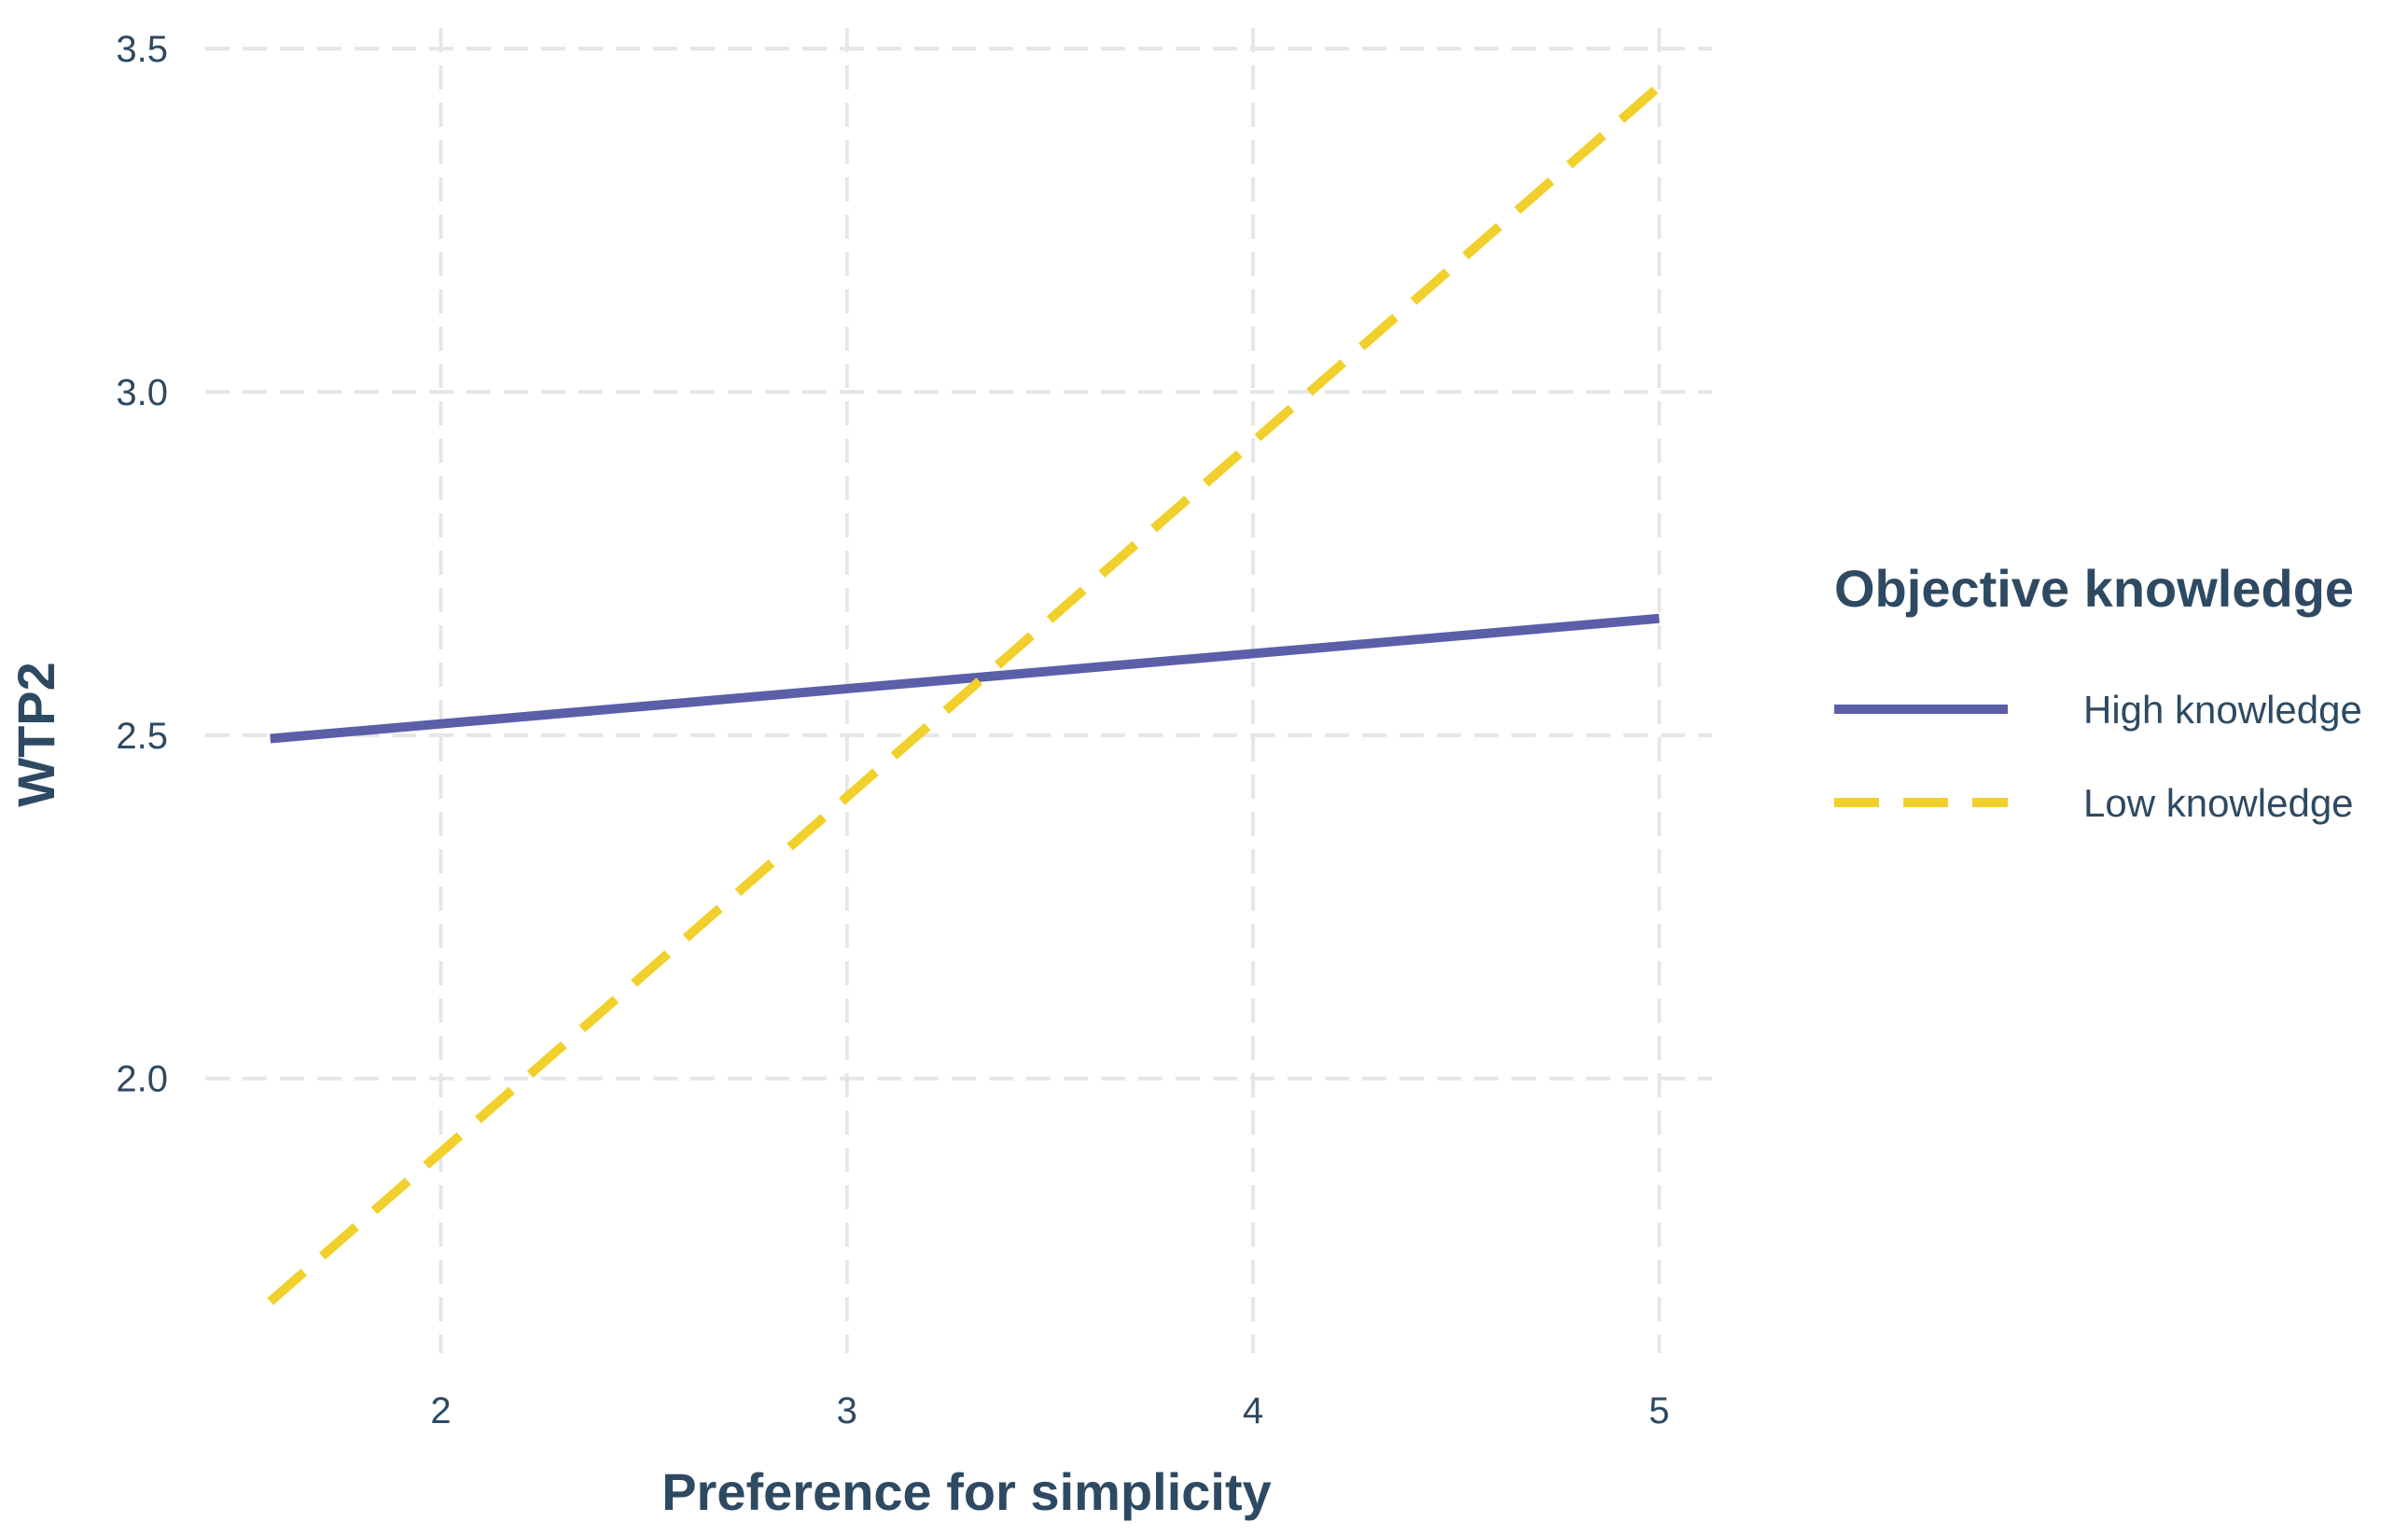  I want to click on x-tick-label: 3, so click(847, 1410).